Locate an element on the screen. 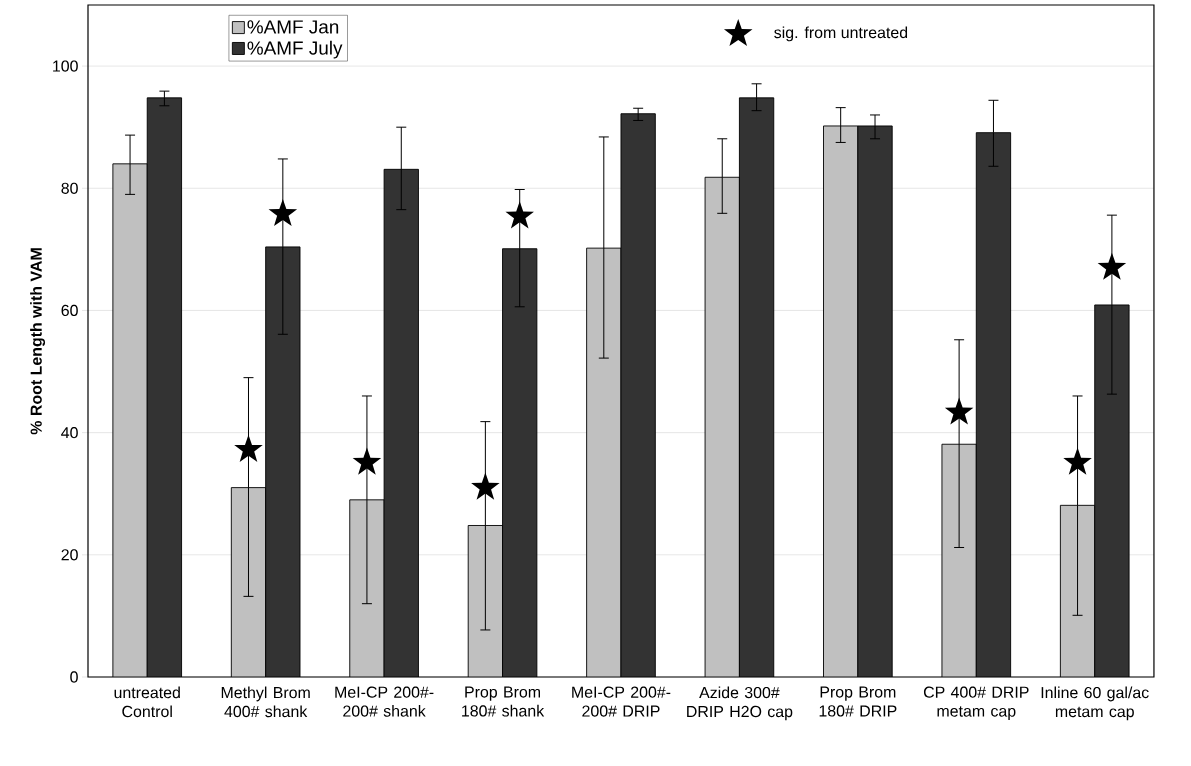 The width and height of the screenshot is (1191, 766). x-tick-label: Methyl Brom 400# shank is located at coordinates (265, 702).